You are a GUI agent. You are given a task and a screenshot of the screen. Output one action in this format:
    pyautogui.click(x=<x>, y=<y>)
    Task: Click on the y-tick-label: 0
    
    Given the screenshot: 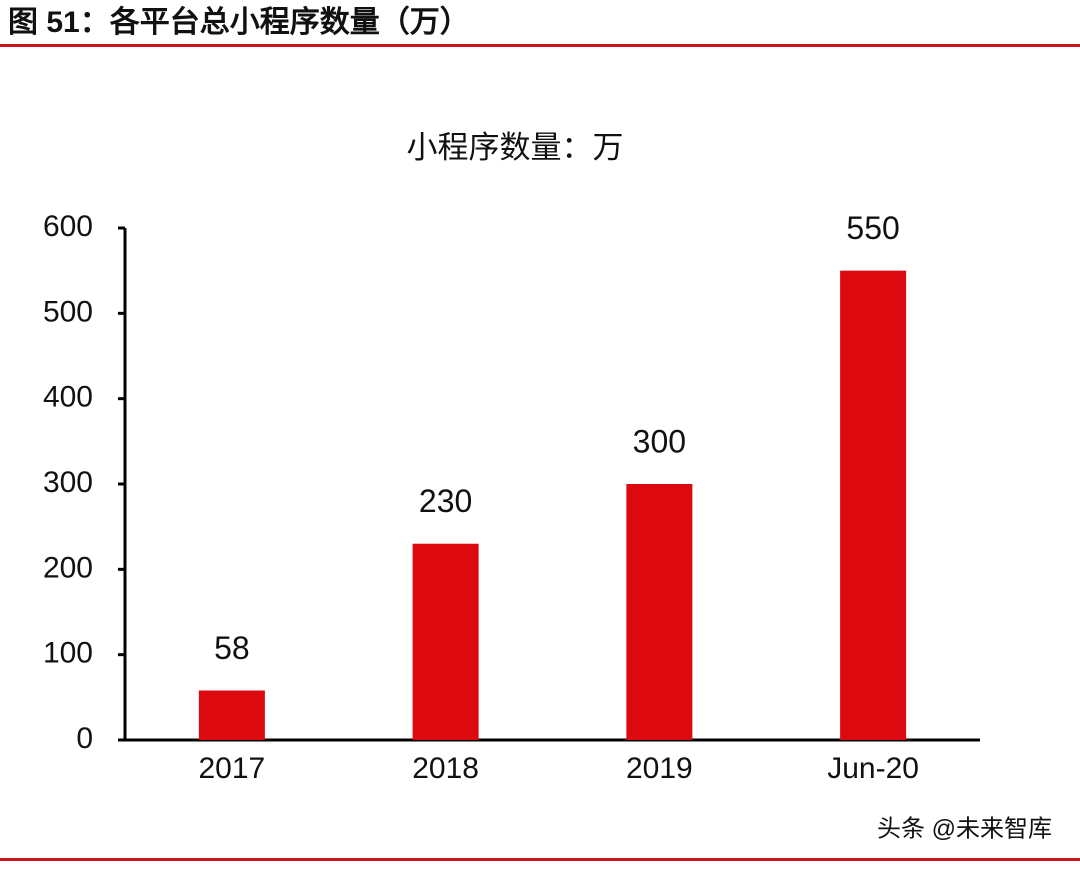 What is the action you would take?
    pyautogui.click(x=84, y=738)
    